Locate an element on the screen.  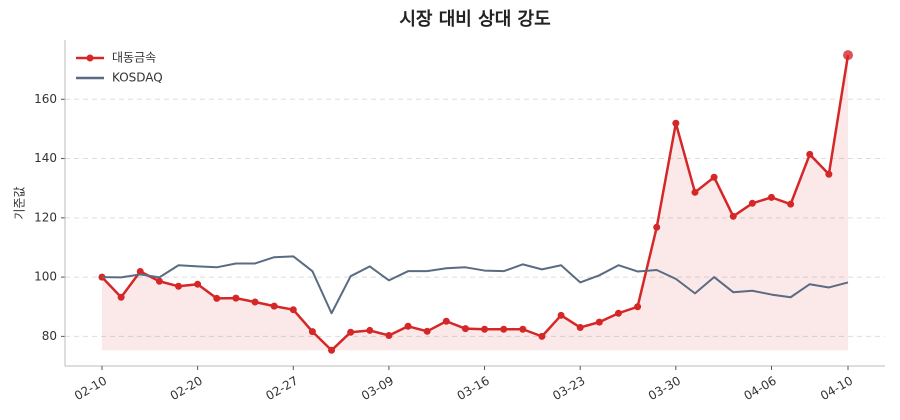
y-tick-label: 140 is located at coordinates (45, 158).